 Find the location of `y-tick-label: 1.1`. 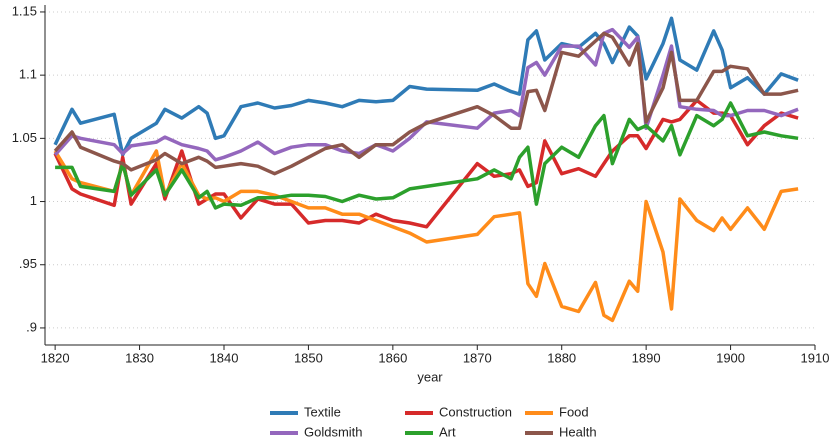

y-tick-label: 1.1 is located at coordinates (28, 74).